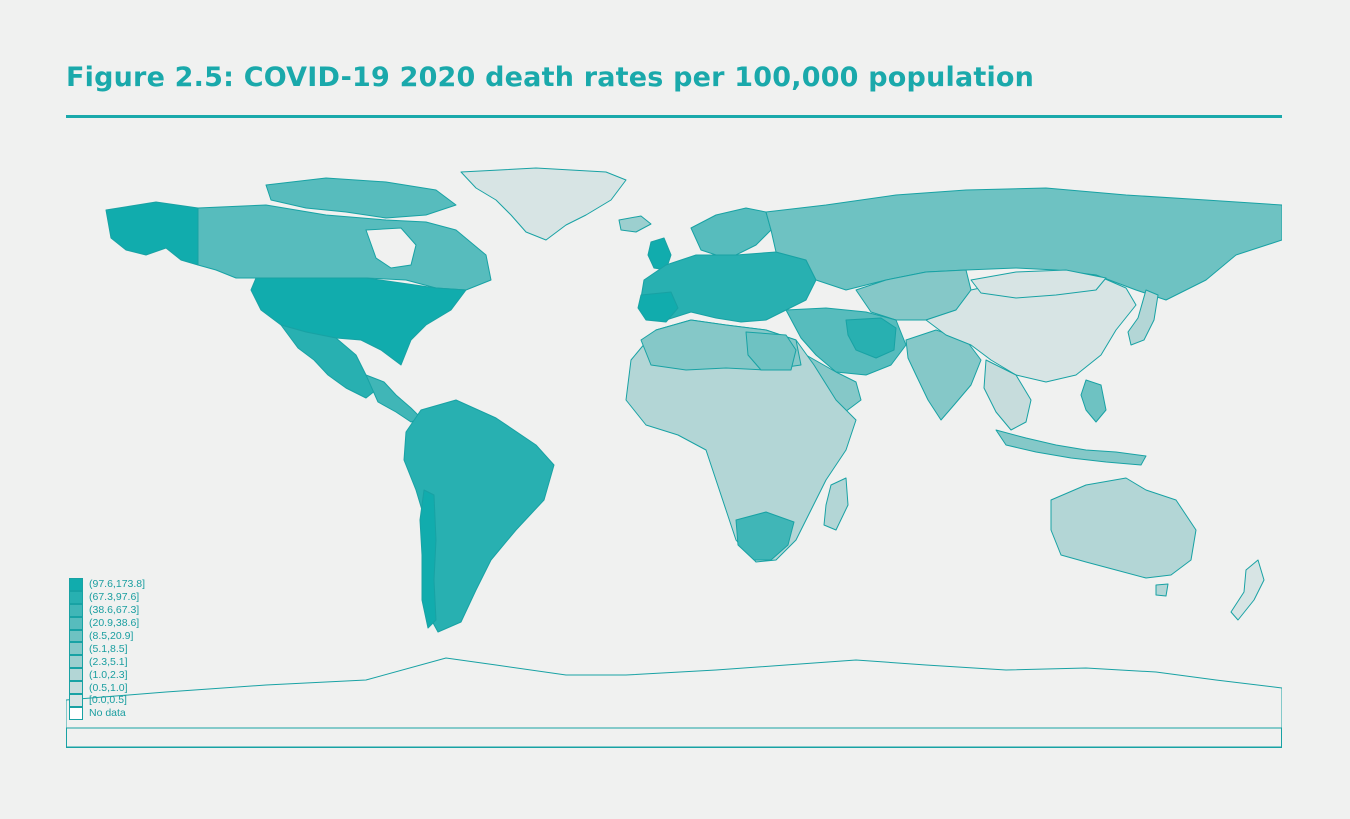 The width and height of the screenshot is (1350, 819). What do you see at coordinates (114, 610) in the screenshot?
I see `legend-label: (38.6,67.3]` at bounding box center [114, 610].